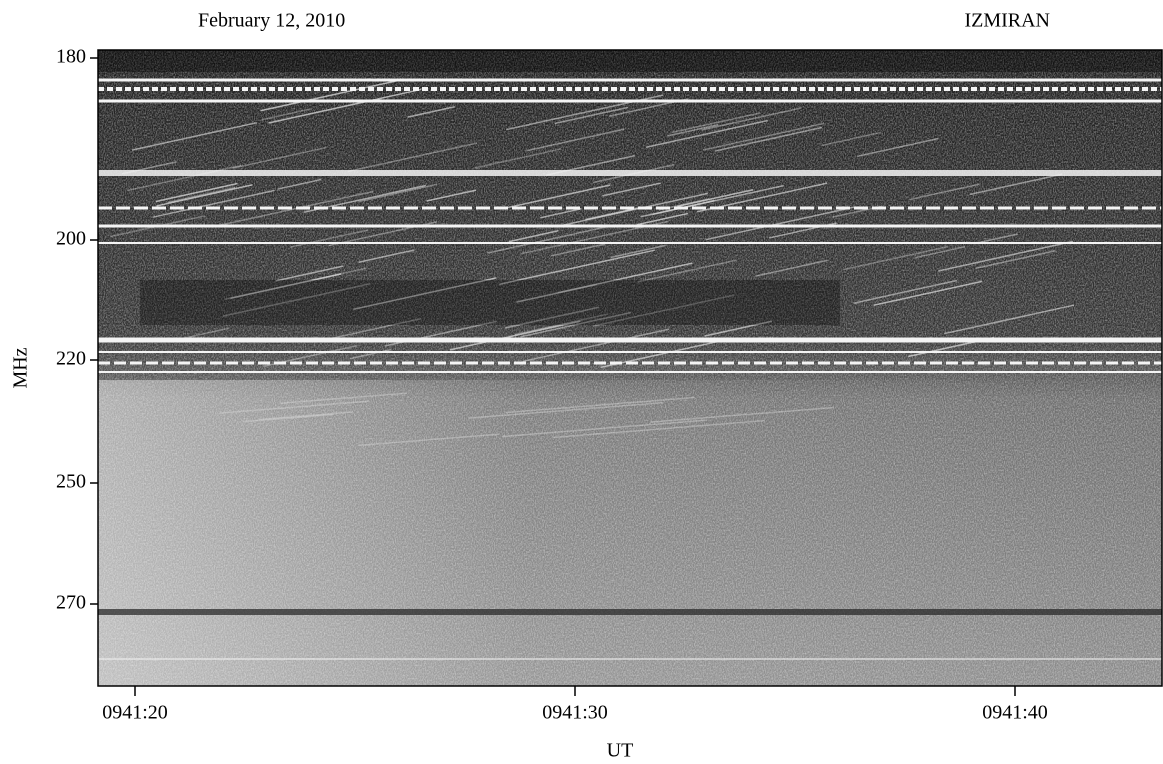 The image size is (1163, 764). Describe the element at coordinates (1007, 21) in the screenshot. I see `station-annotation: IZMIRAN` at that location.